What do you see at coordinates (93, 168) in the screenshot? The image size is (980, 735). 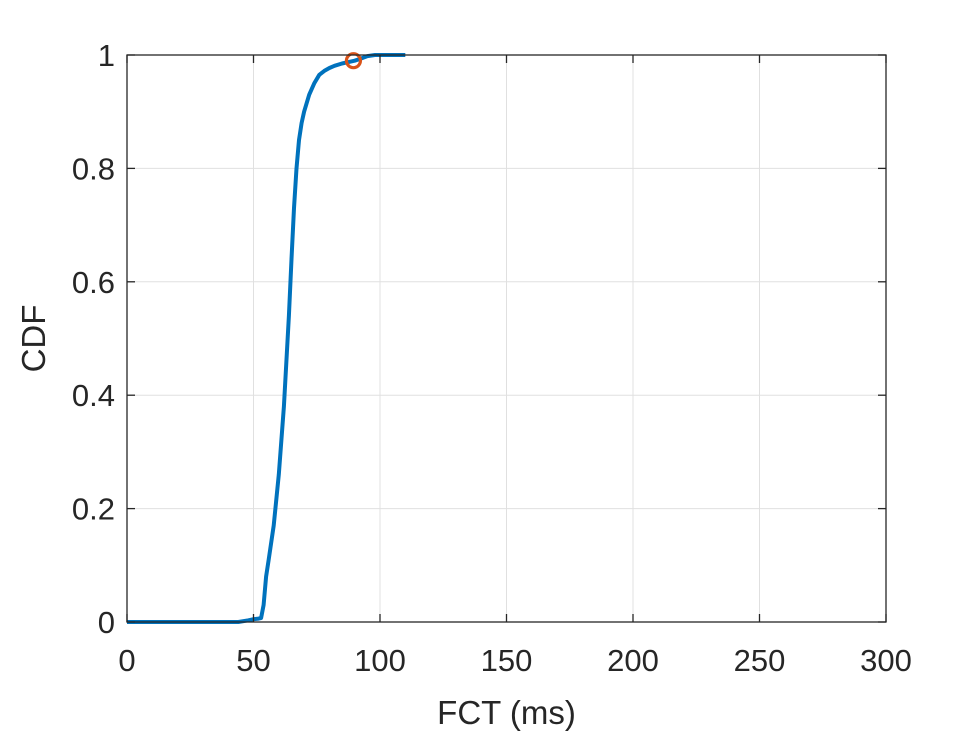 I see `y-tick-label: 0.8` at bounding box center [93, 168].